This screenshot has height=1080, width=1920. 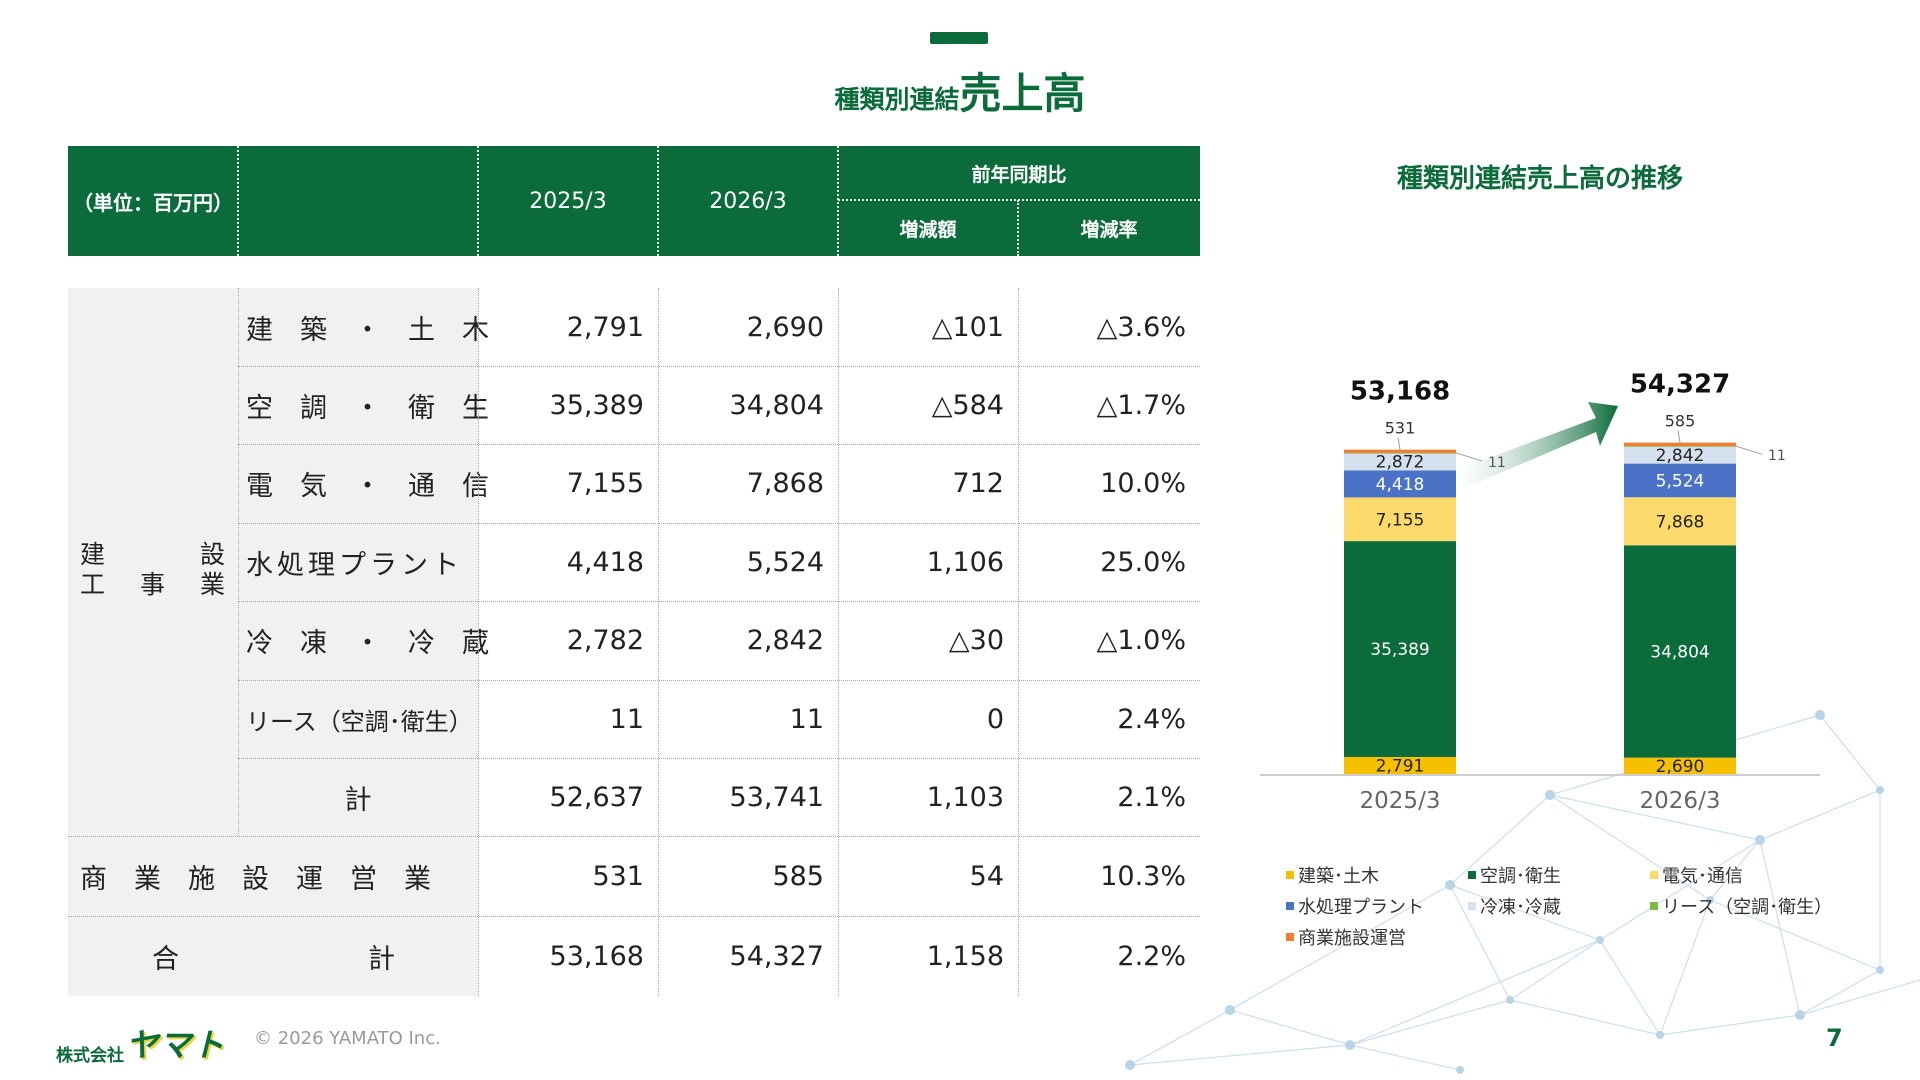 What do you see at coordinates (967, 327) in the screenshot?
I see `value-diff: △101` at bounding box center [967, 327].